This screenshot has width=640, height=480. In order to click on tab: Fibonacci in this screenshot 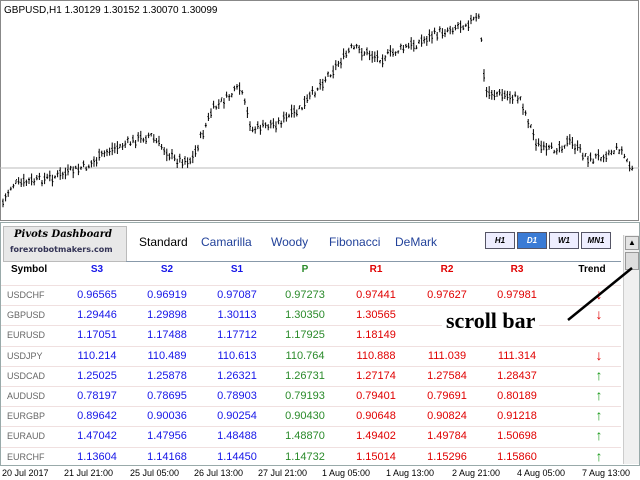, I will do `click(355, 242)`.